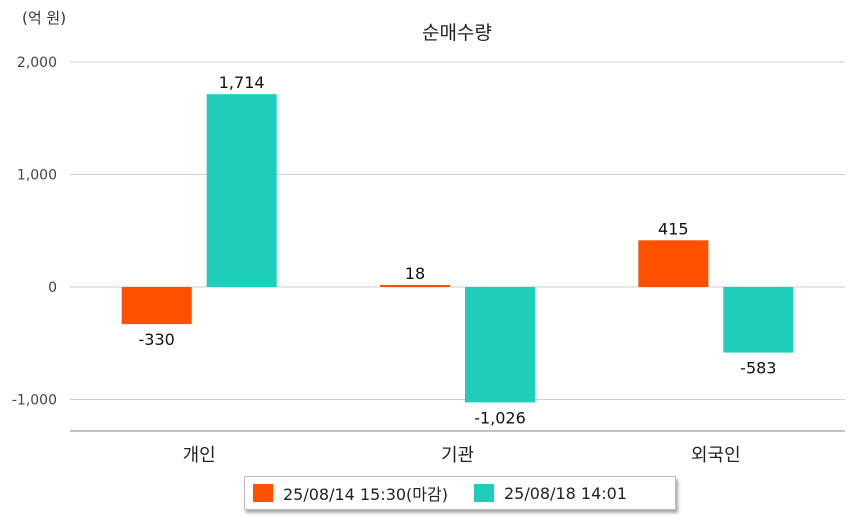 The image size is (854, 520). I want to click on x-category-label: 기관, so click(457, 455).